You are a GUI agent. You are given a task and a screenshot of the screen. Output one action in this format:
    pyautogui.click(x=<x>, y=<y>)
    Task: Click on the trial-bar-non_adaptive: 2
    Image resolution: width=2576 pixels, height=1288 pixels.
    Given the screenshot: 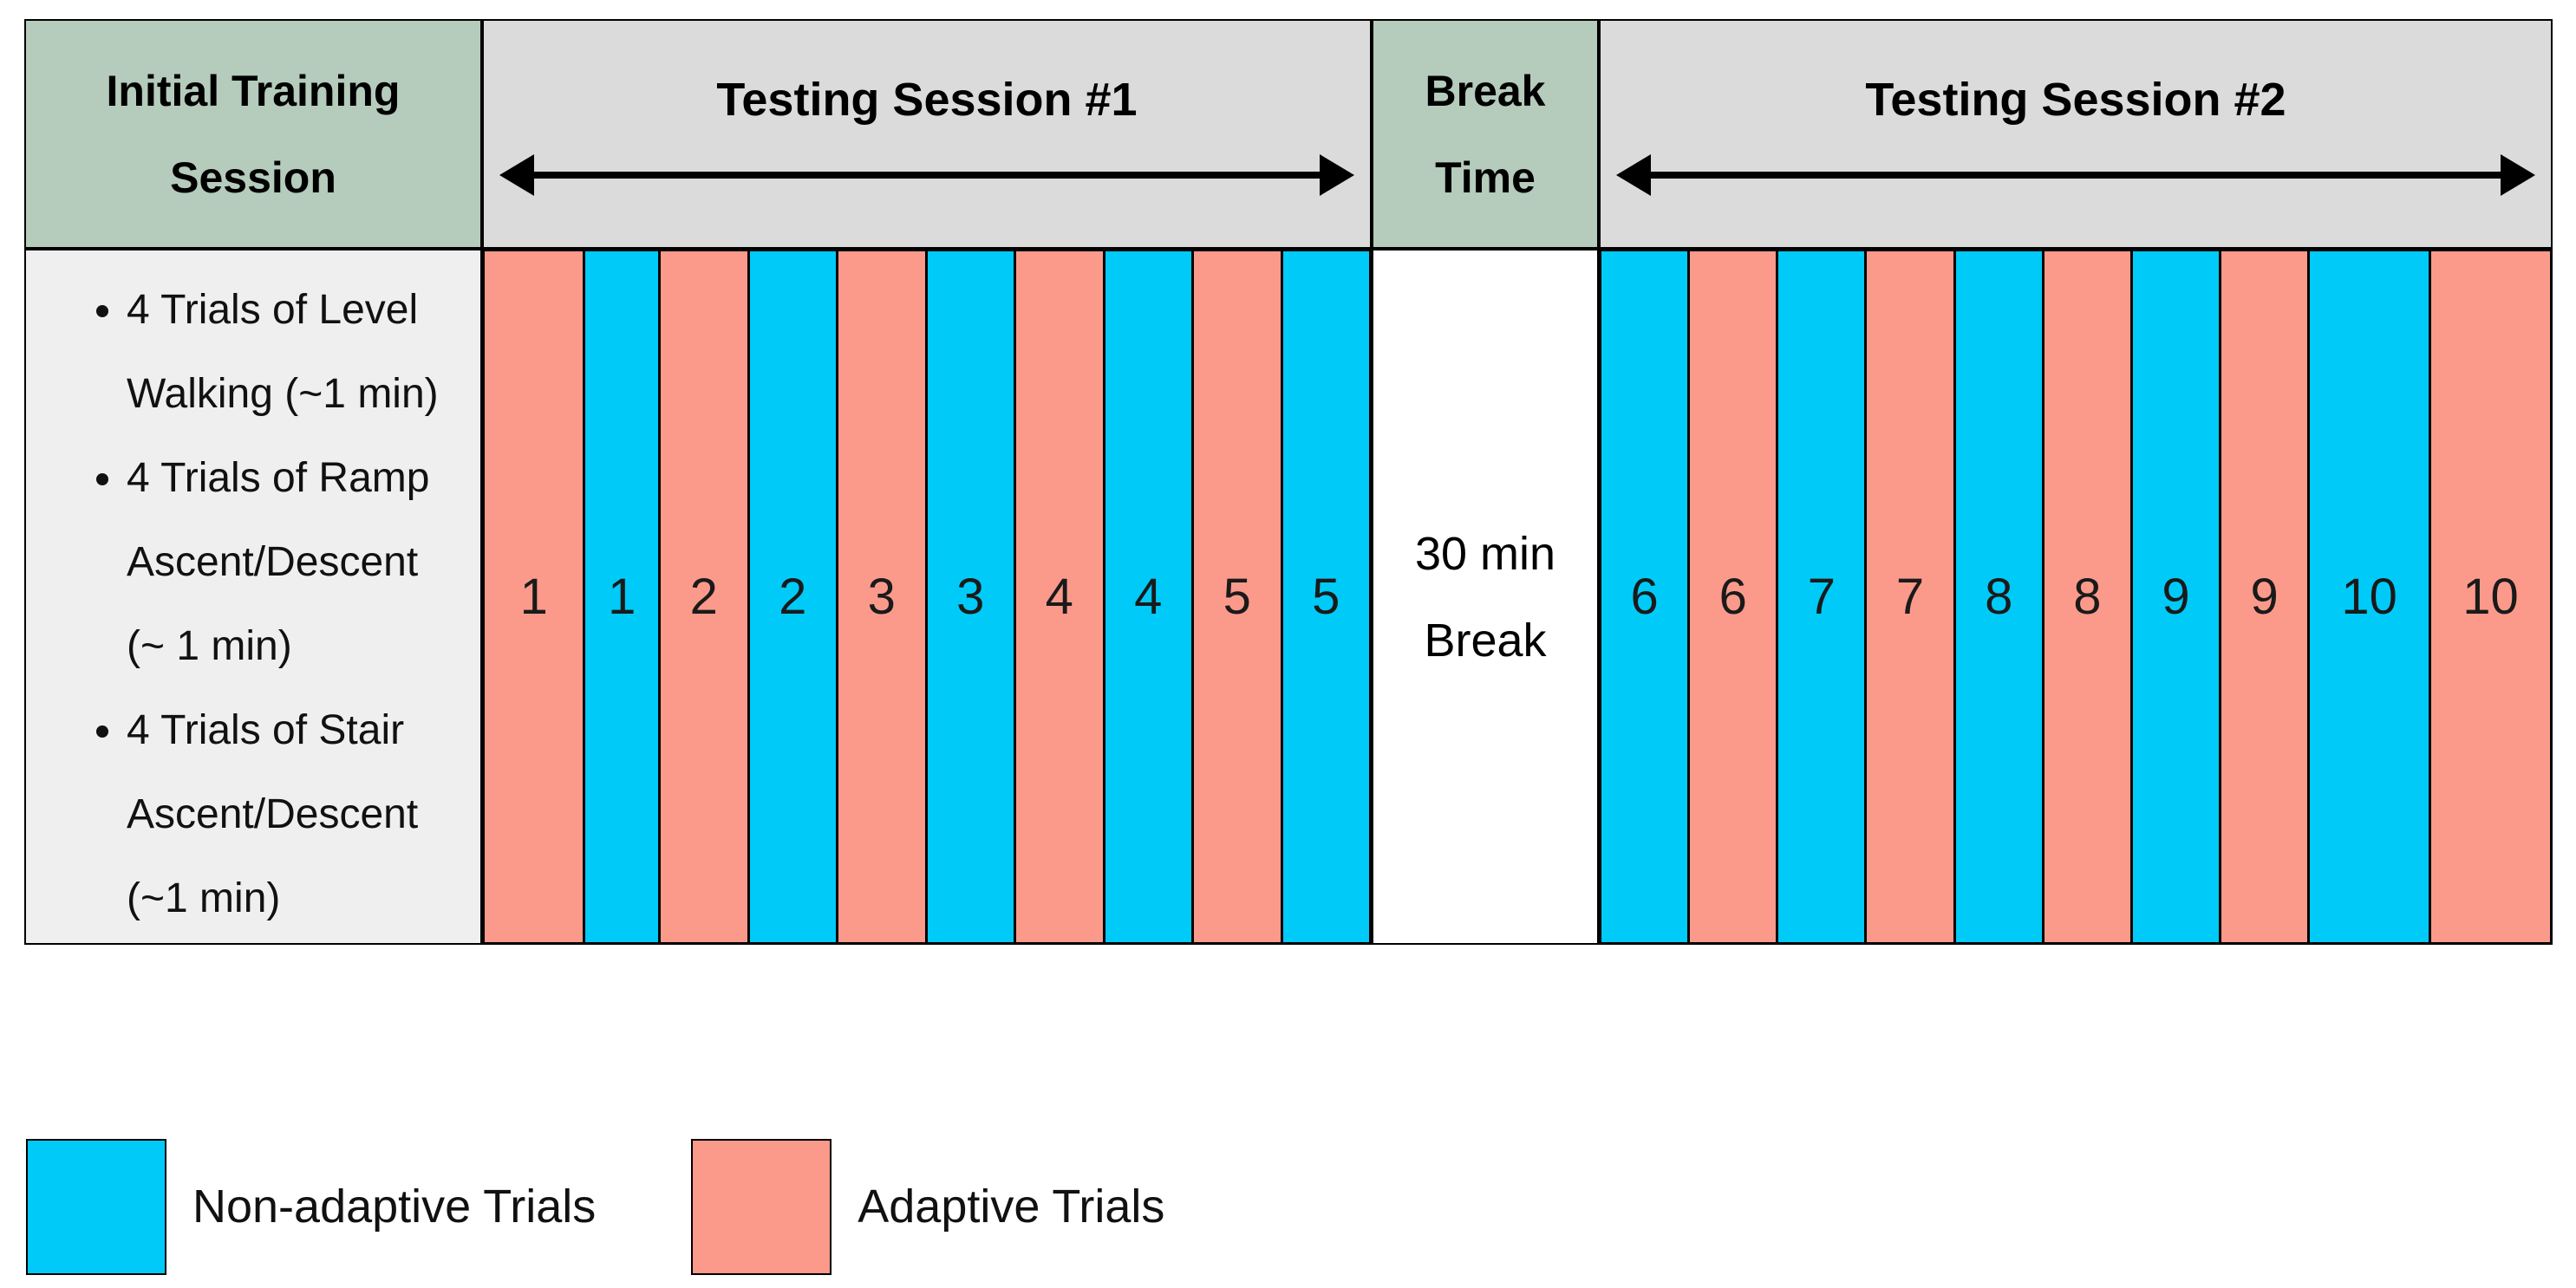 What is the action you would take?
    pyautogui.click(x=794, y=597)
    